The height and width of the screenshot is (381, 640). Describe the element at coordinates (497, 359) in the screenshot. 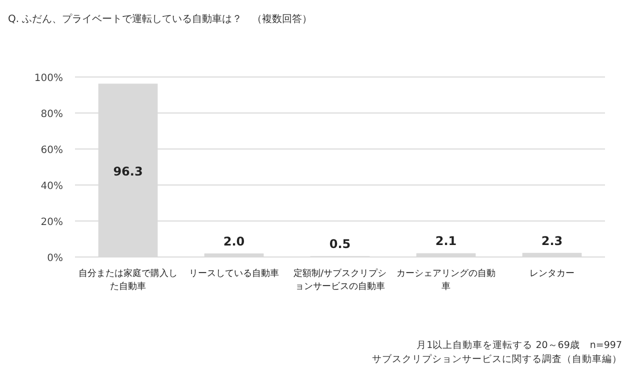

I see `text: サブスクリプションサービスに関する調査（自動車編）` at that location.